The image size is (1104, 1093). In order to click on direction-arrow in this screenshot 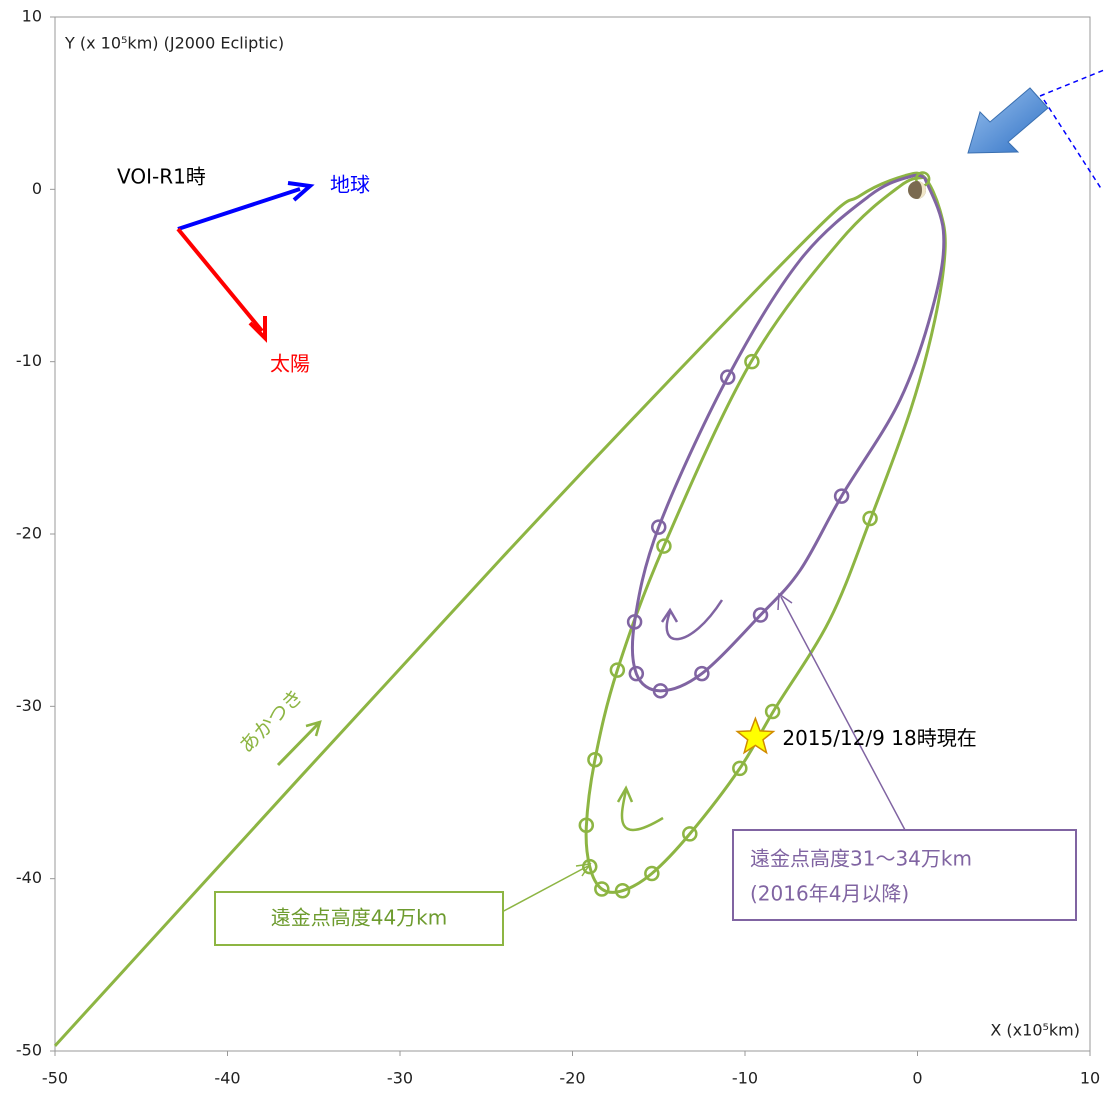, I will do `click(298, 744)`.